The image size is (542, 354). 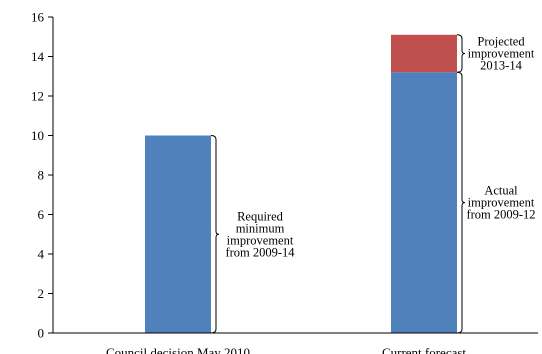 What do you see at coordinates (41, 333) in the screenshot?
I see `y-tick-label: 0` at bounding box center [41, 333].